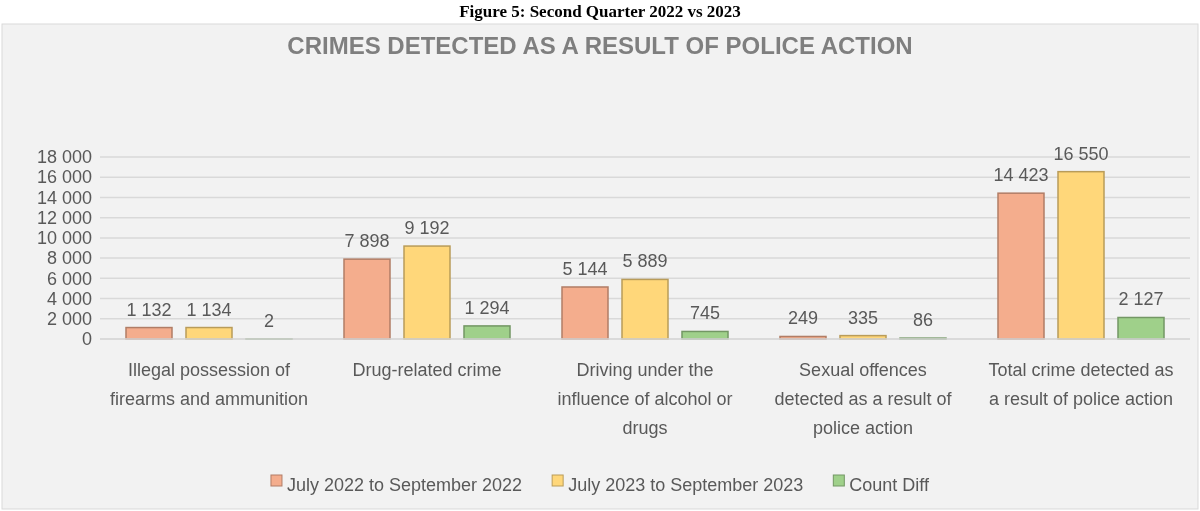  I want to click on x-tick-label: Illegal possession of firearms and ammunition, so click(209, 384).